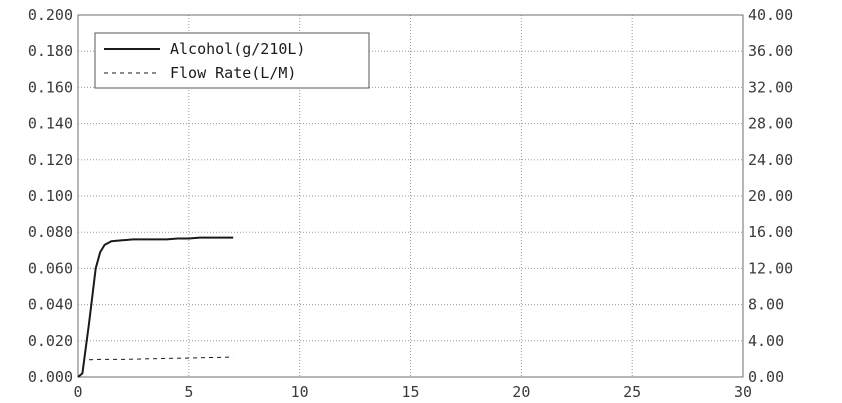 This screenshot has width=842, height=403. What do you see at coordinates (632, 392) in the screenshot?
I see `x-tick-label: 25` at bounding box center [632, 392].